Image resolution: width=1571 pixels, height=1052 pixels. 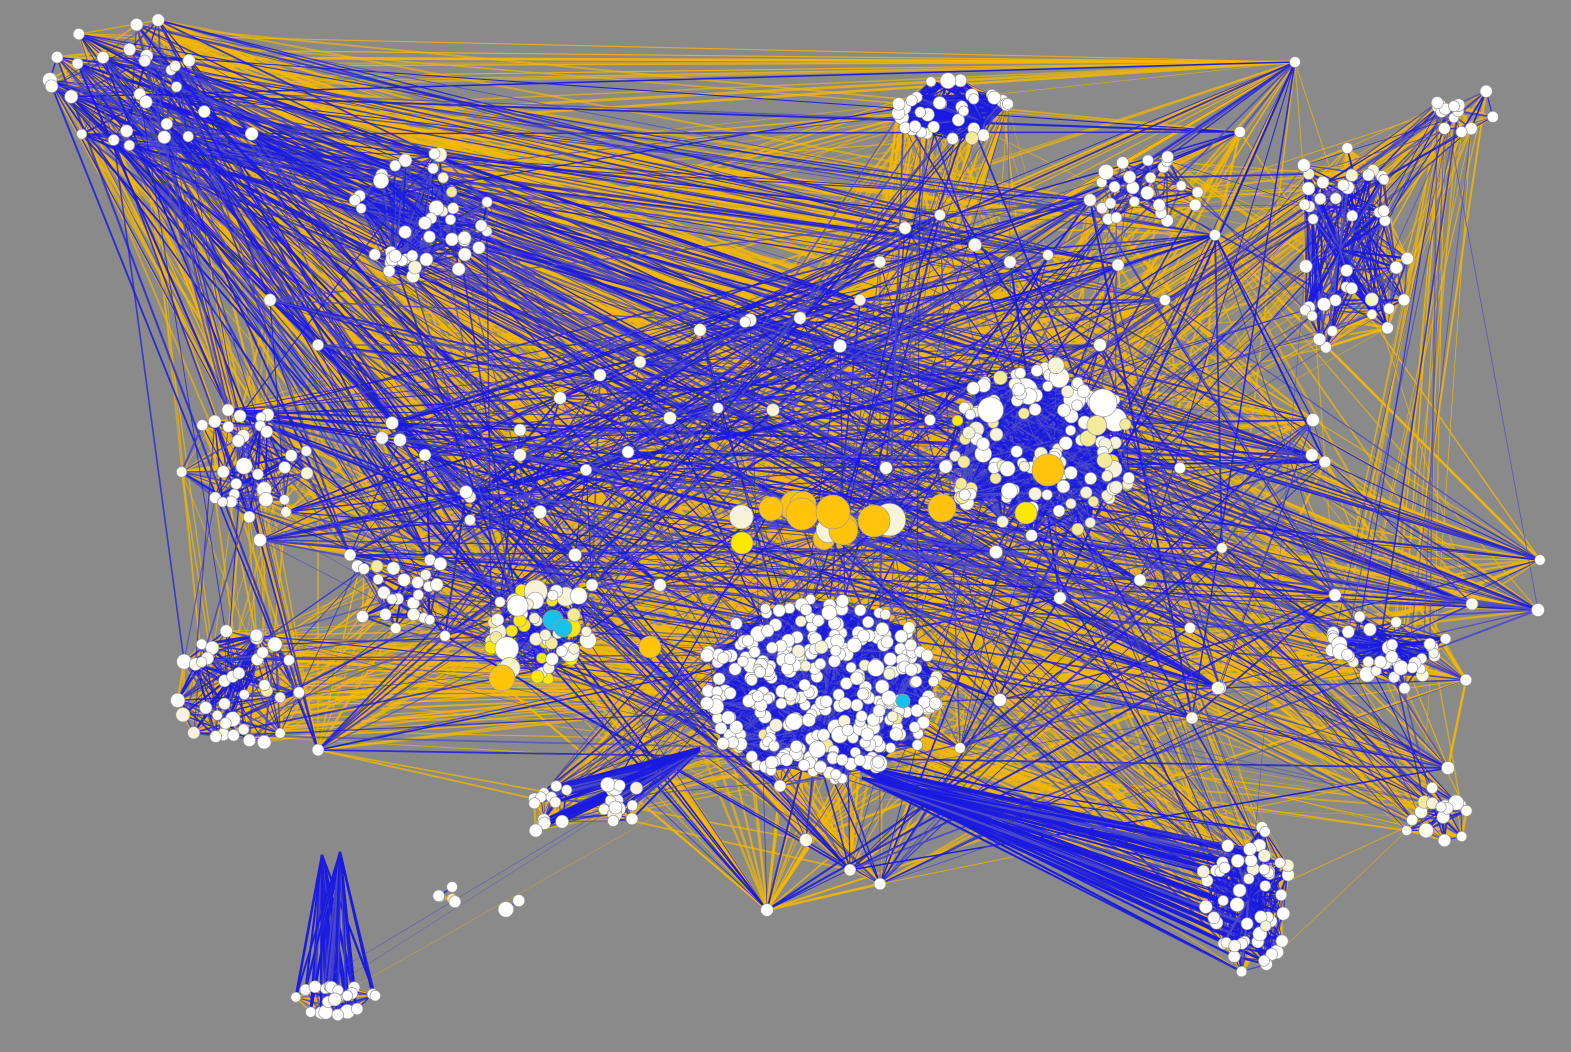 I want to click on graph-node-gold-hub-c, so click(x=874, y=521).